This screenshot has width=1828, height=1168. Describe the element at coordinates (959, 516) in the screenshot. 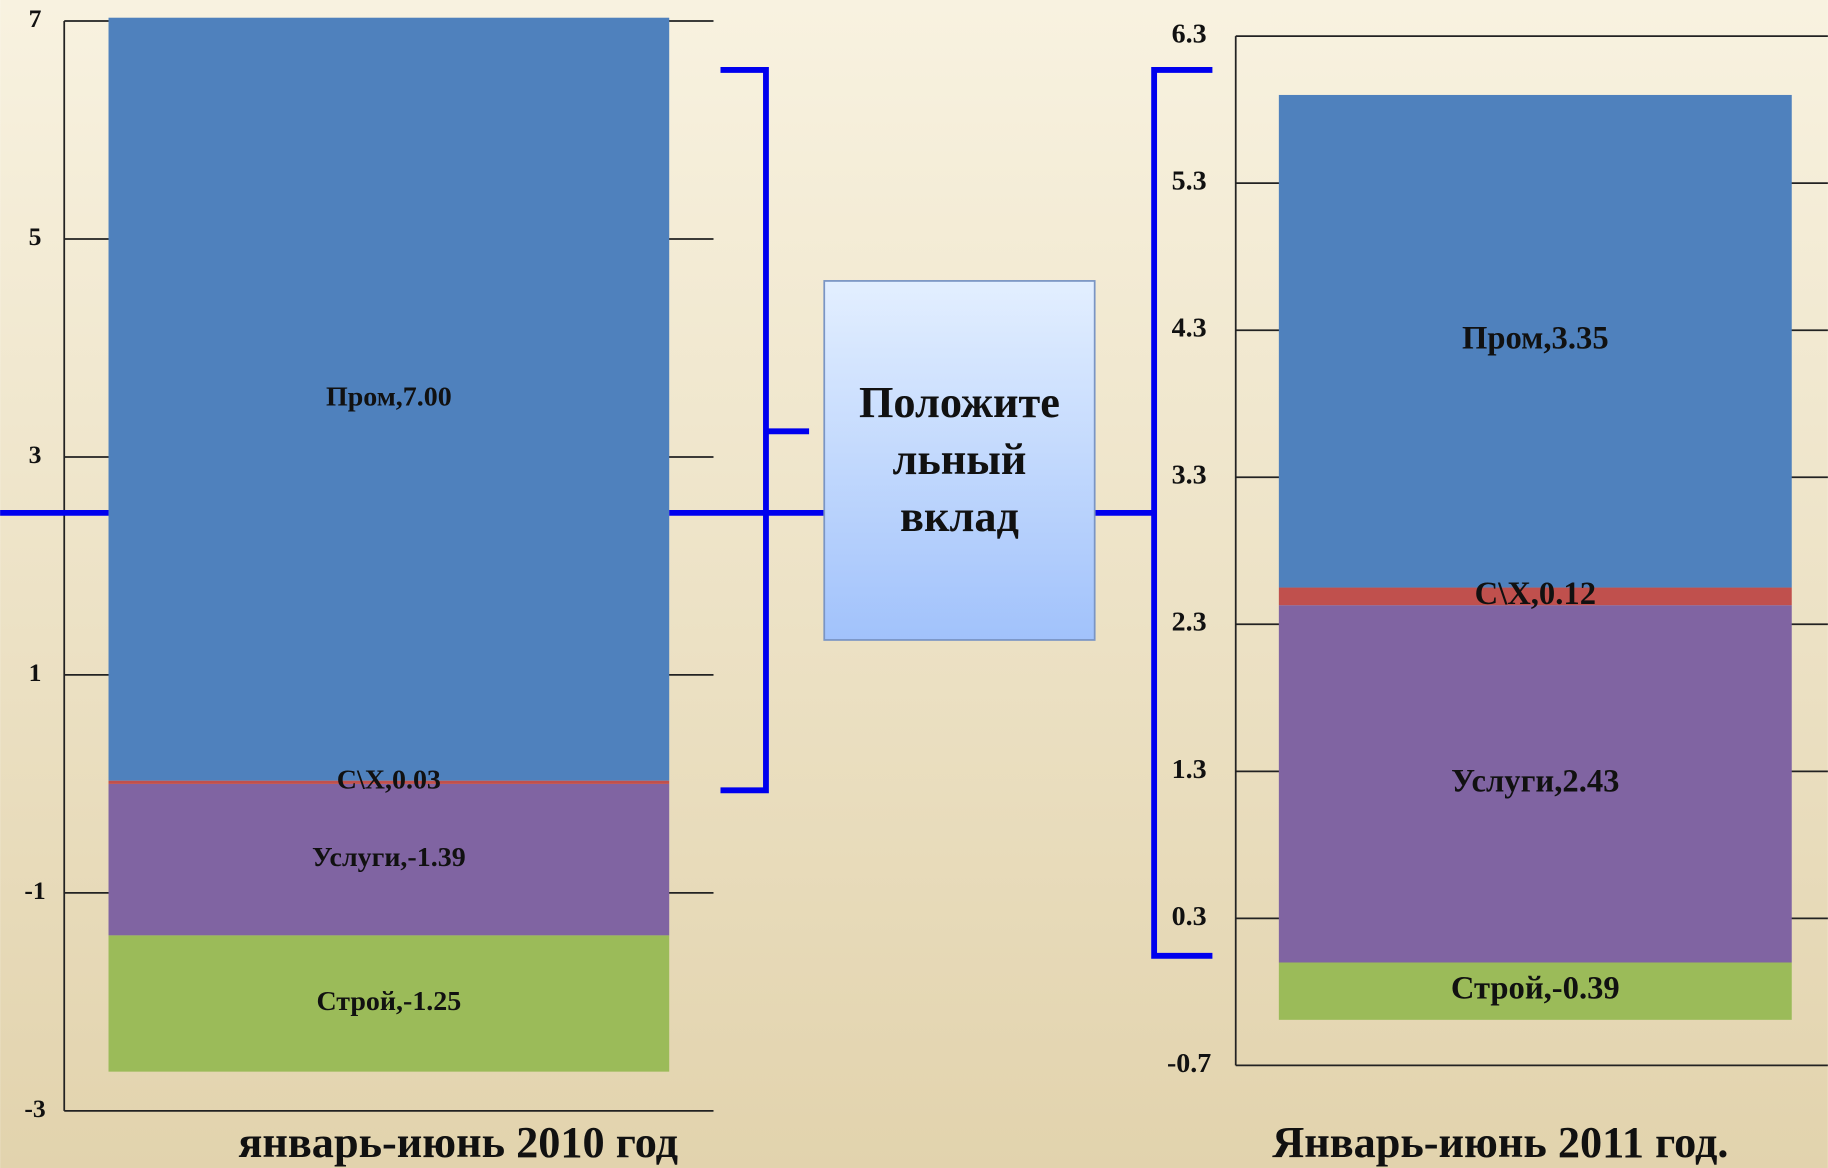

I see `box-text: вклад` at that location.